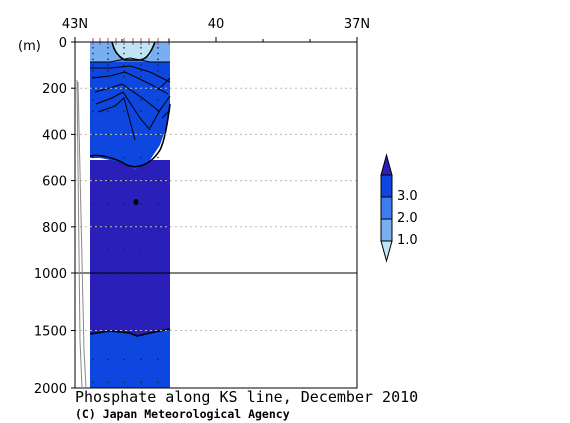 This screenshot has height=423, width=570. What do you see at coordinates (216, 24) in the screenshot?
I see `x-tick-label: 40` at bounding box center [216, 24].